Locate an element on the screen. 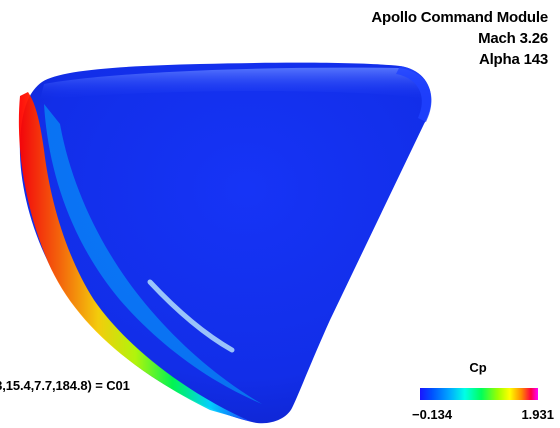 The height and width of the screenshot is (428, 560). surface-highlight is located at coordinates (191, 316).